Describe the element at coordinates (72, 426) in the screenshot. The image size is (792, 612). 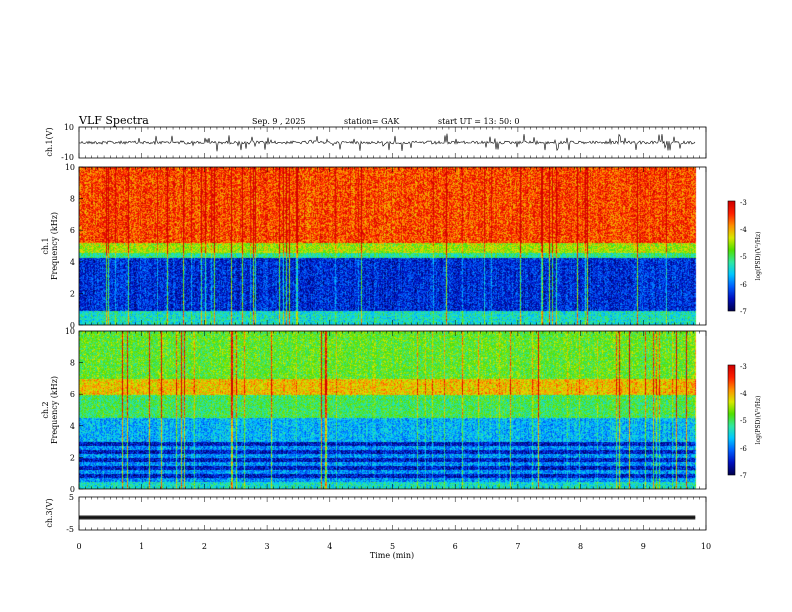
I see `spectrogram-ch2-ytick-label-3: 4` at that location.